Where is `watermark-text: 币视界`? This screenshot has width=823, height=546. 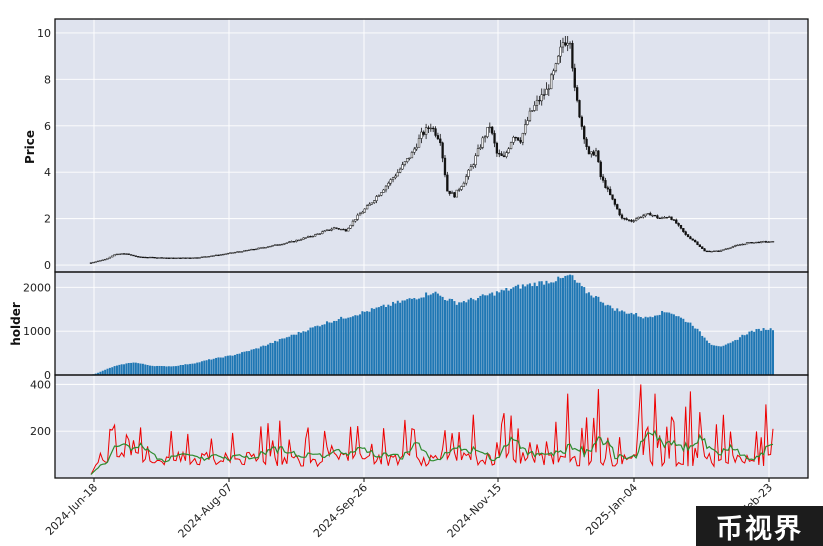 watermark-text: 币视界 is located at coordinates (759, 529).